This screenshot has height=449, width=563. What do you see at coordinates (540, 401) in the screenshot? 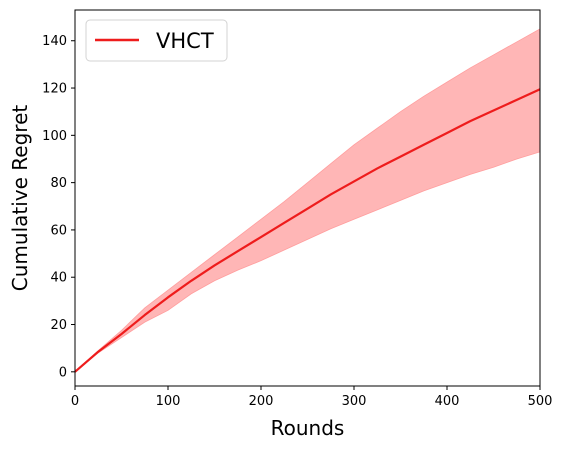
I see `x-tick-label: 500` at bounding box center [540, 401].